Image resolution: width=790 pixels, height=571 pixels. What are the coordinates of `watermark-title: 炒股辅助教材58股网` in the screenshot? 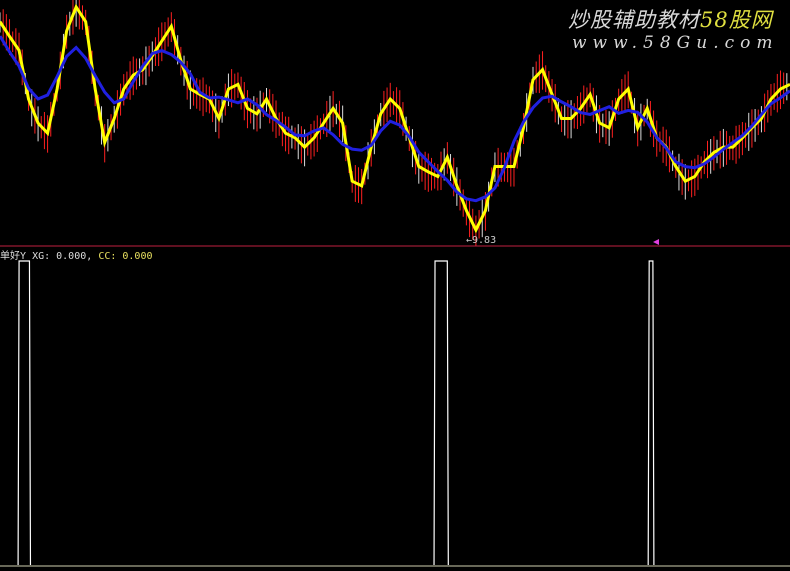 It's located at (670, 19).